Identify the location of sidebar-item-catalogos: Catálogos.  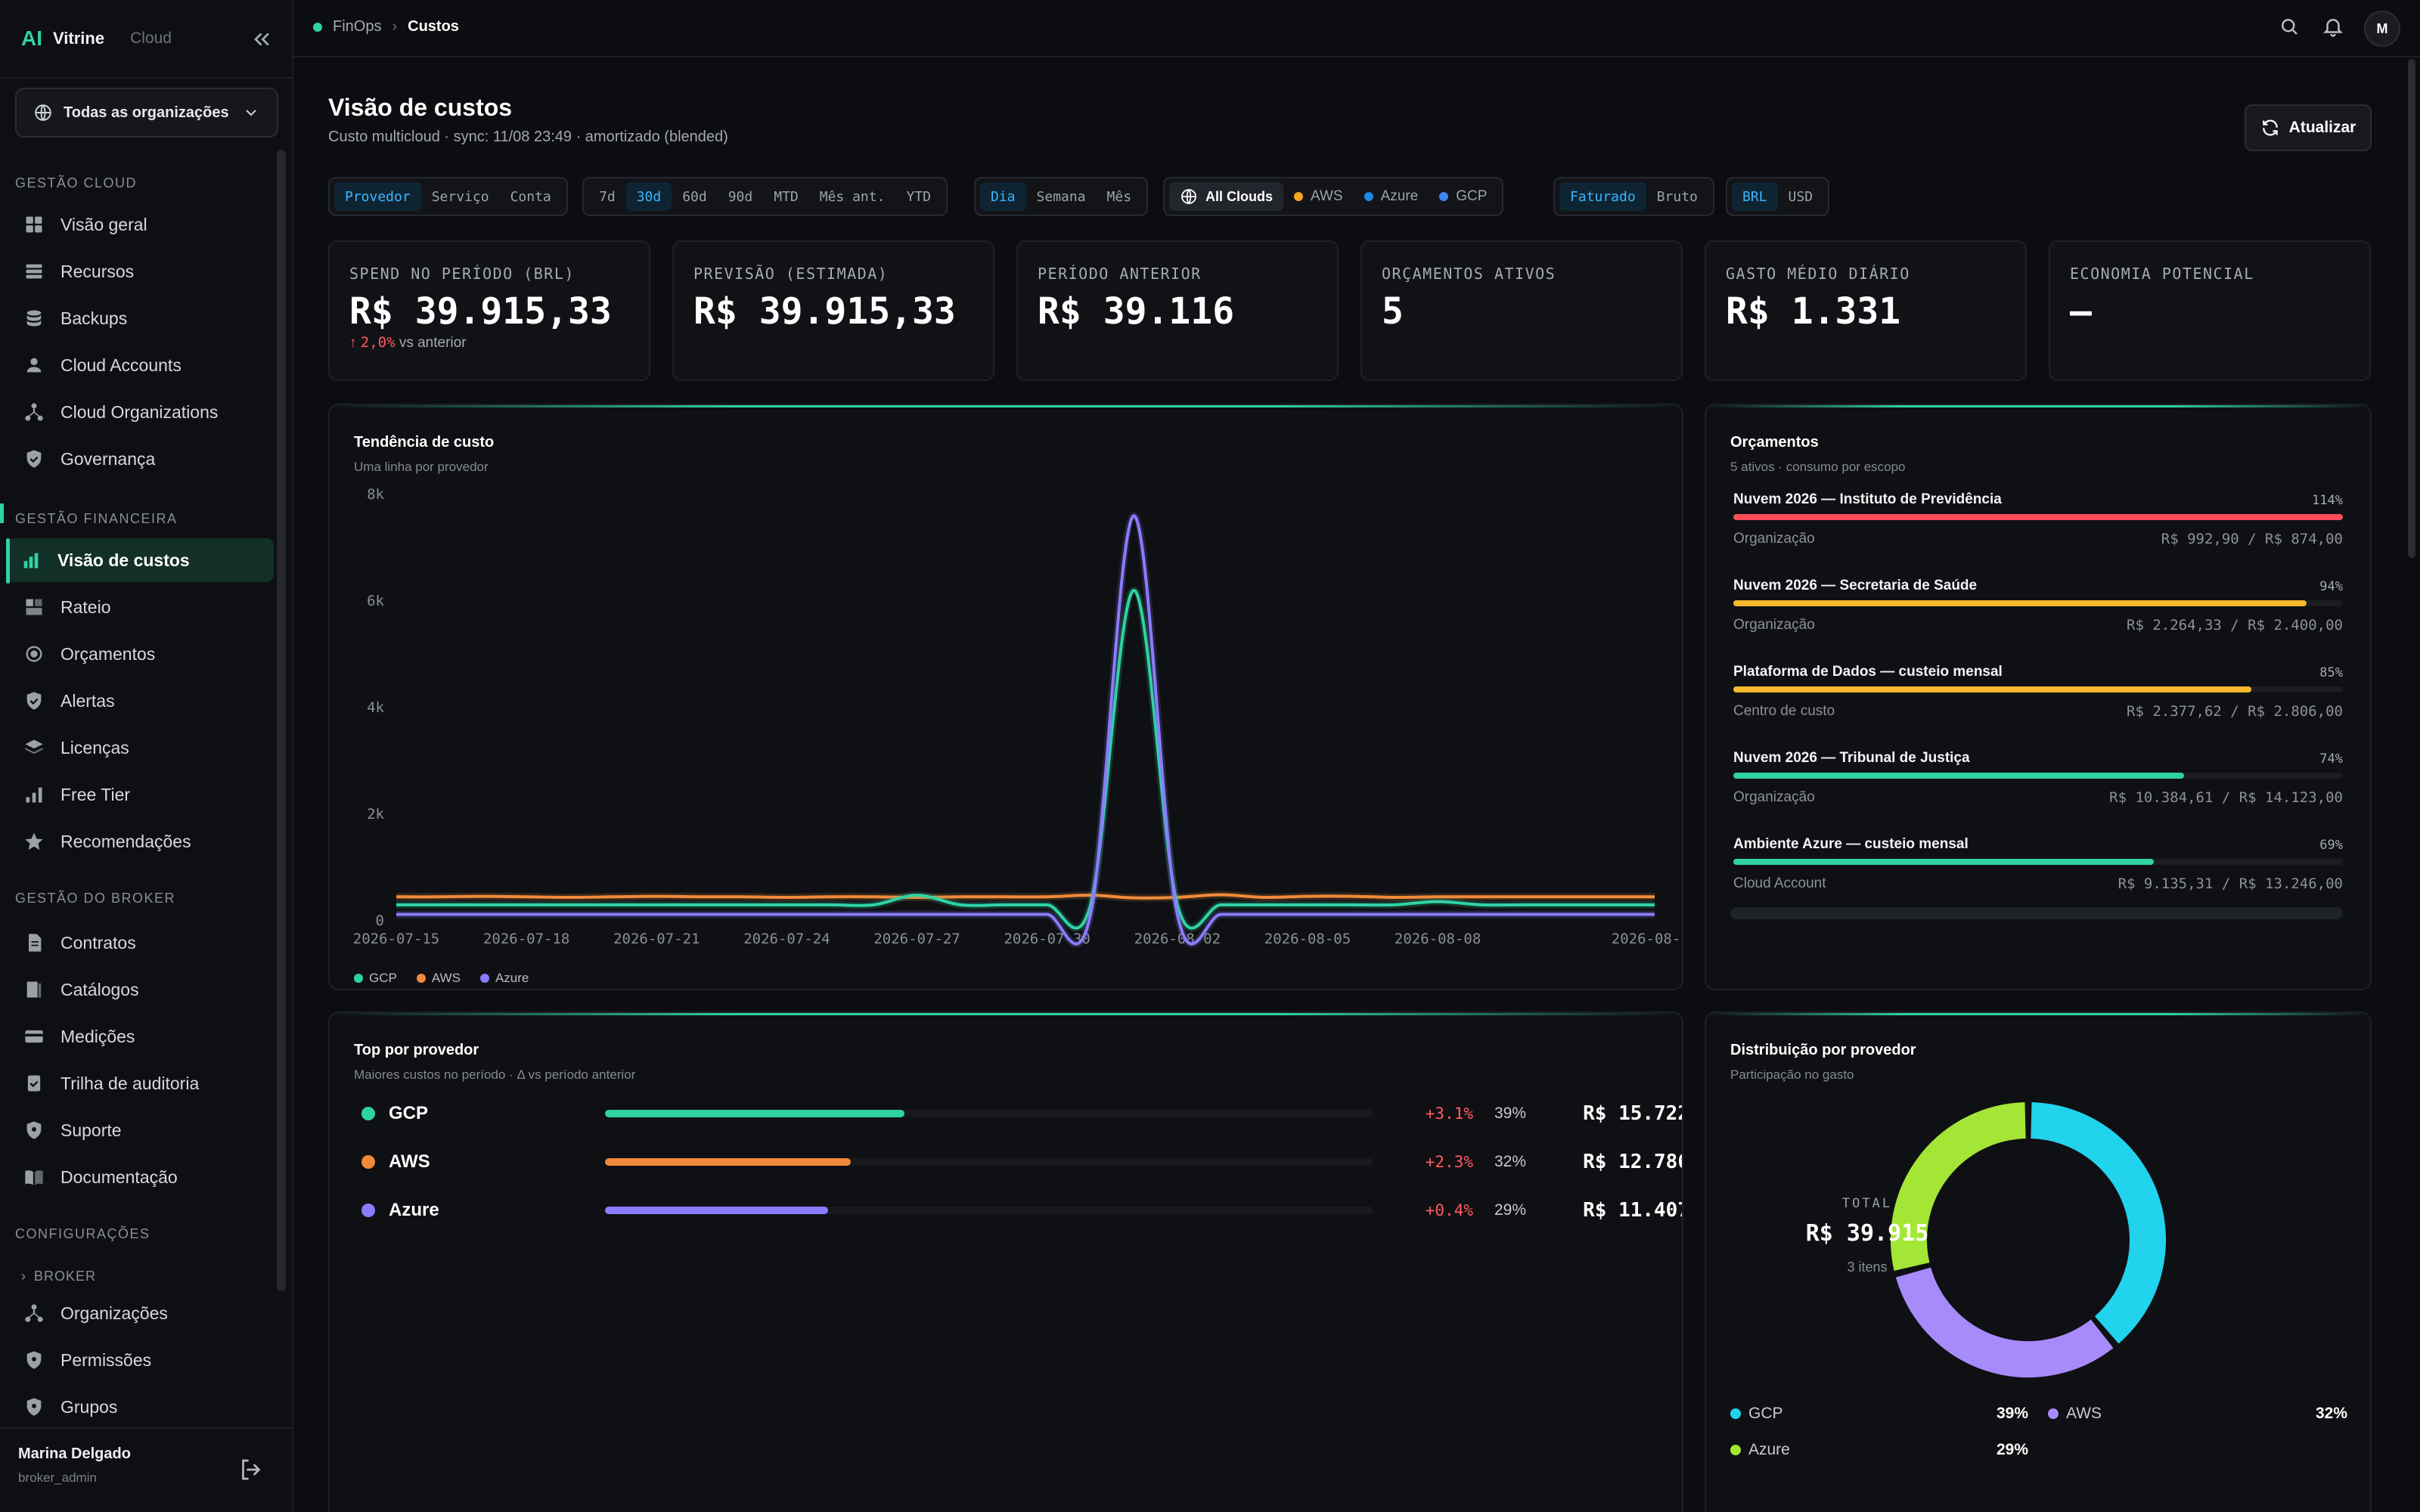
(141, 990).